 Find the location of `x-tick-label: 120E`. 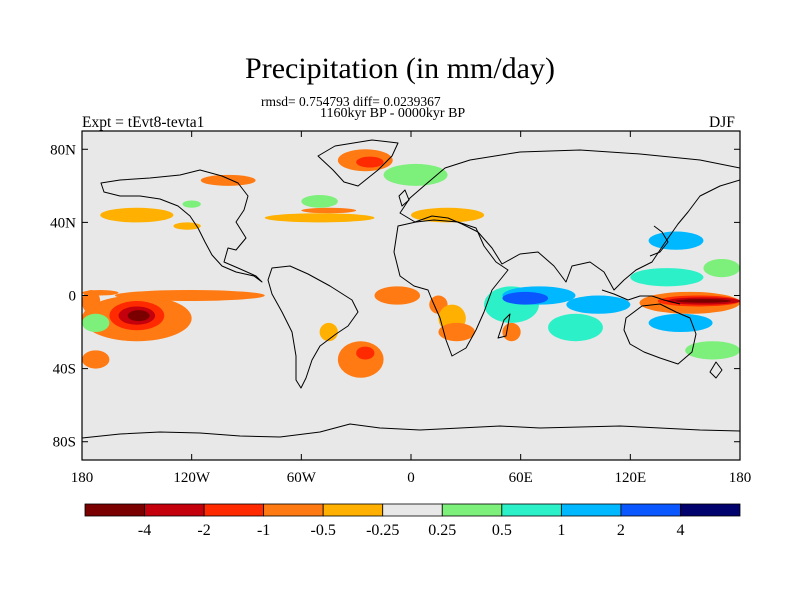

x-tick-label: 120E is located at coordinates (630, 478).